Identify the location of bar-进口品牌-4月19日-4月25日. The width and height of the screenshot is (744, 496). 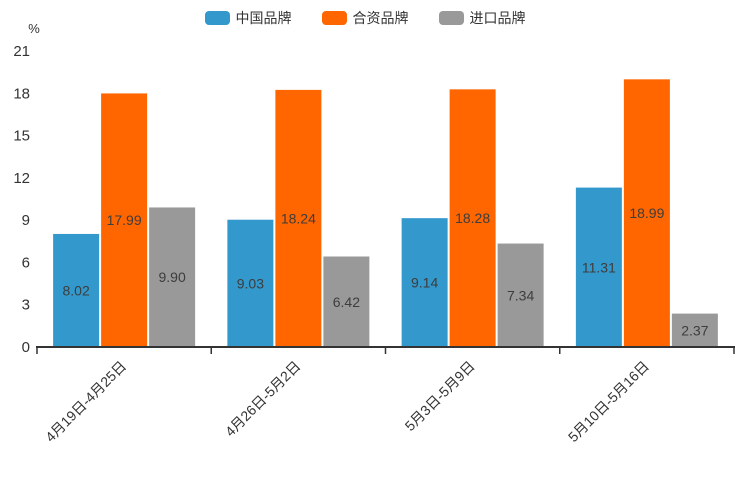
(172, 277).